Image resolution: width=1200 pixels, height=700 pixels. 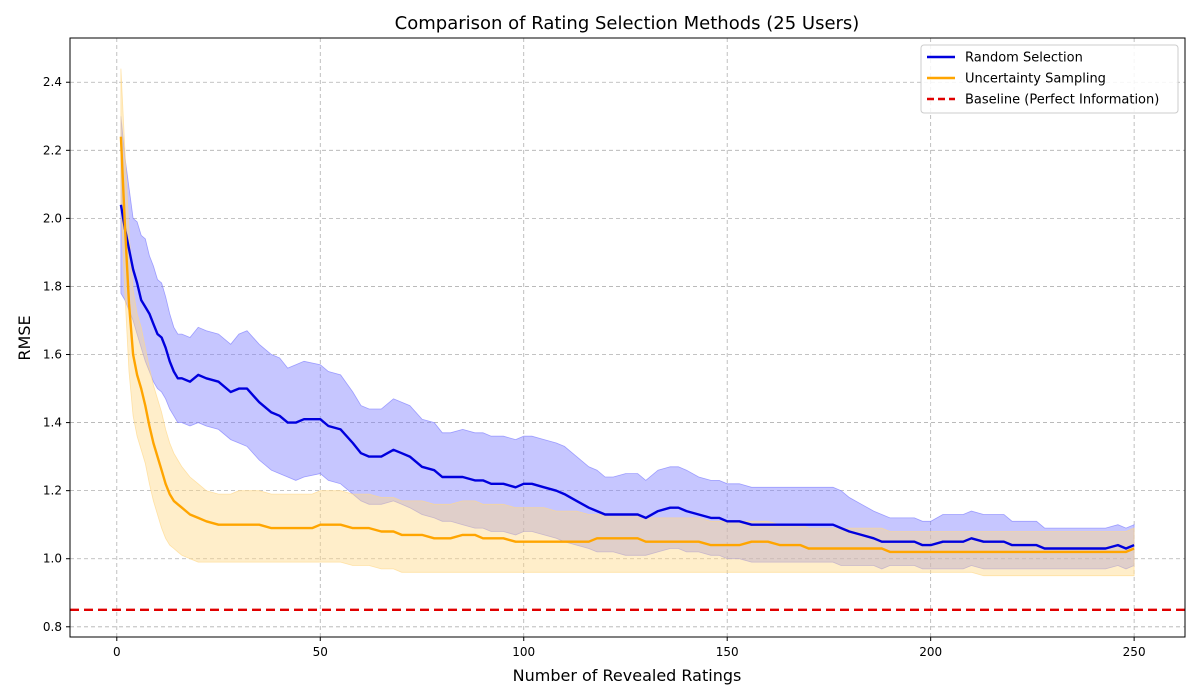 What do you see at coordinates (52, 218) in the screenshot?
I see `y-tick-label: 2.0` at bounding box center [52, 218].